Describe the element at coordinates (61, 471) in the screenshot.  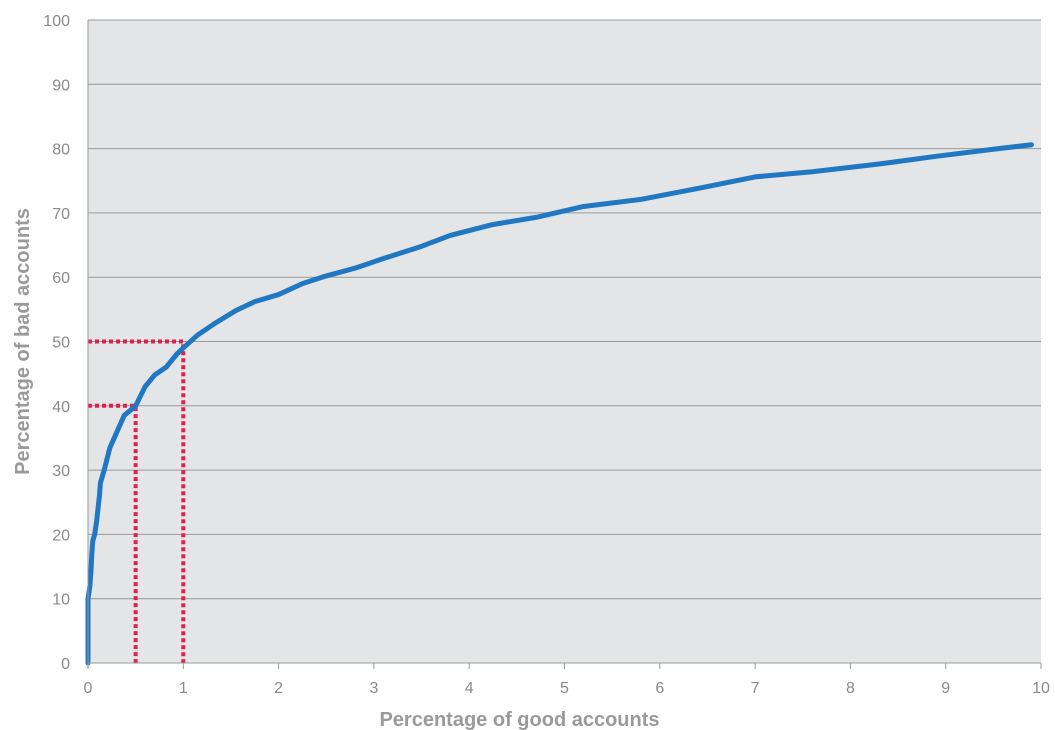
I see `y-tick-label: 30` at that location.